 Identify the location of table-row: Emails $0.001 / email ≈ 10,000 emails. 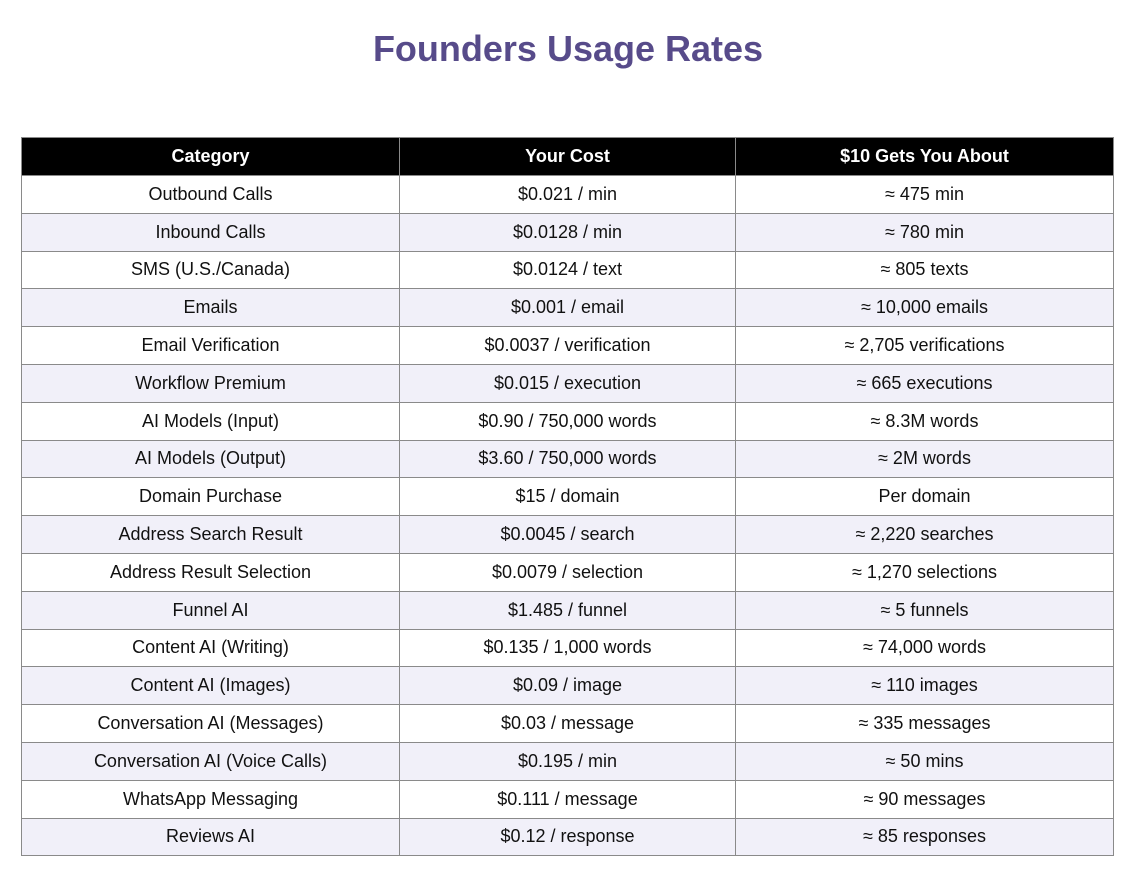
(567, 308).